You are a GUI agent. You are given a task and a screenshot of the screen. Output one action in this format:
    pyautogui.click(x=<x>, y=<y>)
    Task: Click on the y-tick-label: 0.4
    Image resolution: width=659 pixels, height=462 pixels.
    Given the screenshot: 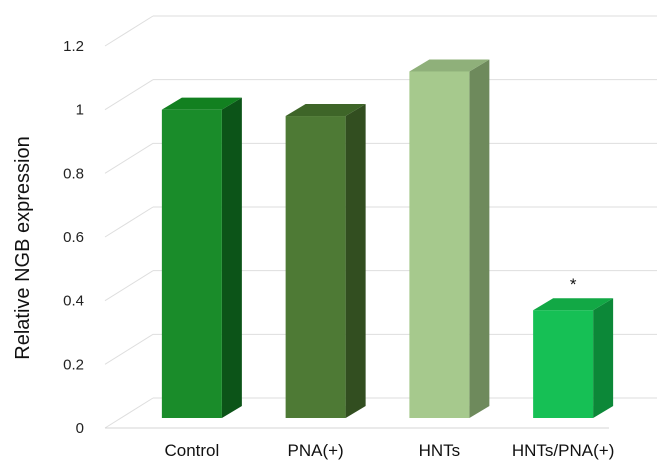 What is the action you would take?
    pyautogui.click(x=73, y=301)
    